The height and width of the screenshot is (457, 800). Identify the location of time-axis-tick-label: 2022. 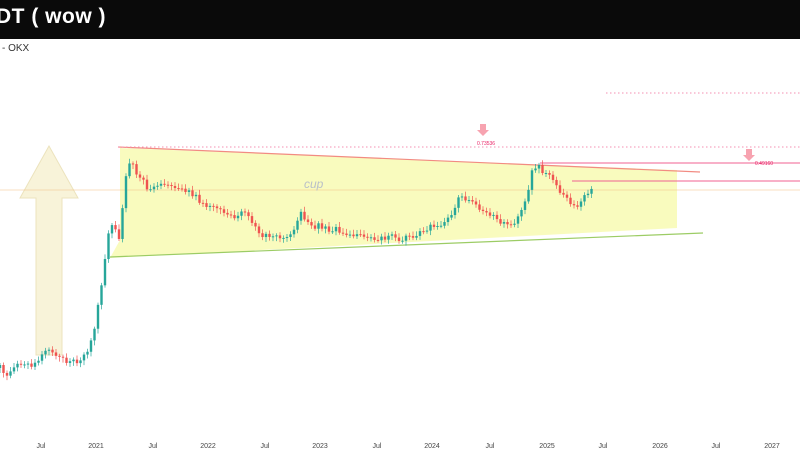
(208, 446).